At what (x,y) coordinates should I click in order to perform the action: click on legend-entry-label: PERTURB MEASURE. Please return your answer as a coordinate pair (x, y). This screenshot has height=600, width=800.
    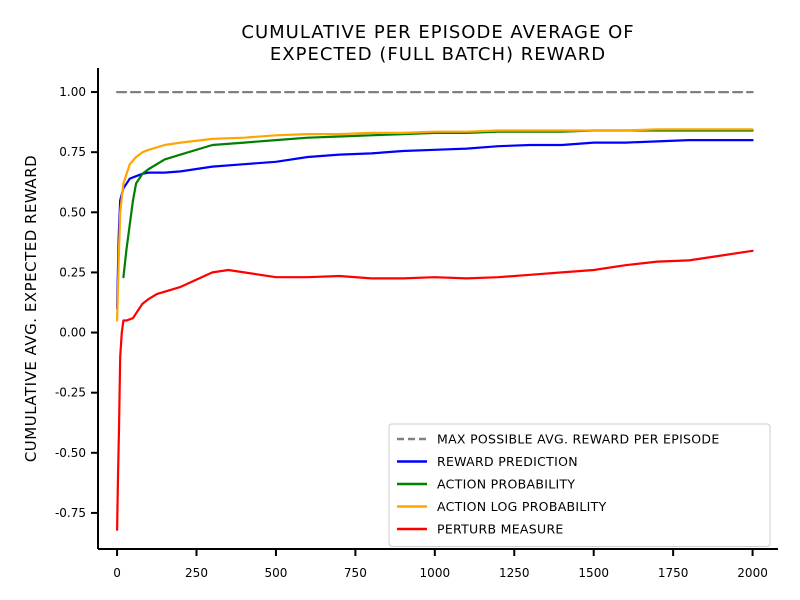
    Looking at the image, I should click on (500, 529).